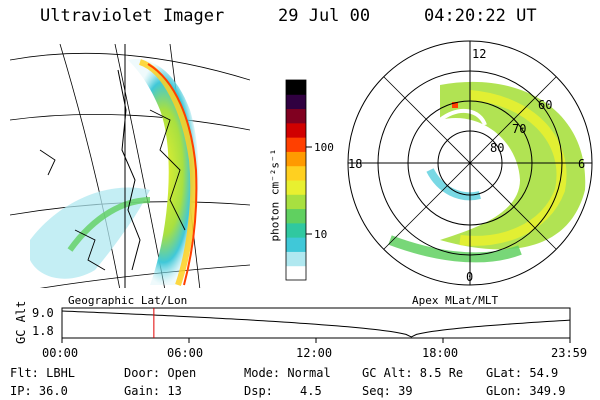 The image size is (600, 400). I want to click on timeline-xtick-0000: 00:00, so click(60, 353).